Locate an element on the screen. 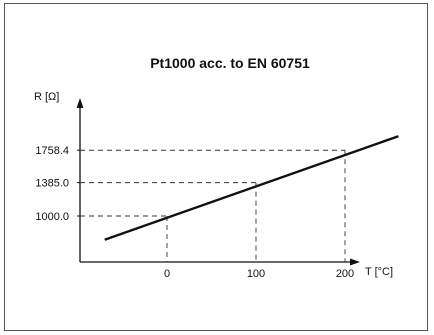  y-tick-label-1: 1385.0 is located at coordinates (52, 184).